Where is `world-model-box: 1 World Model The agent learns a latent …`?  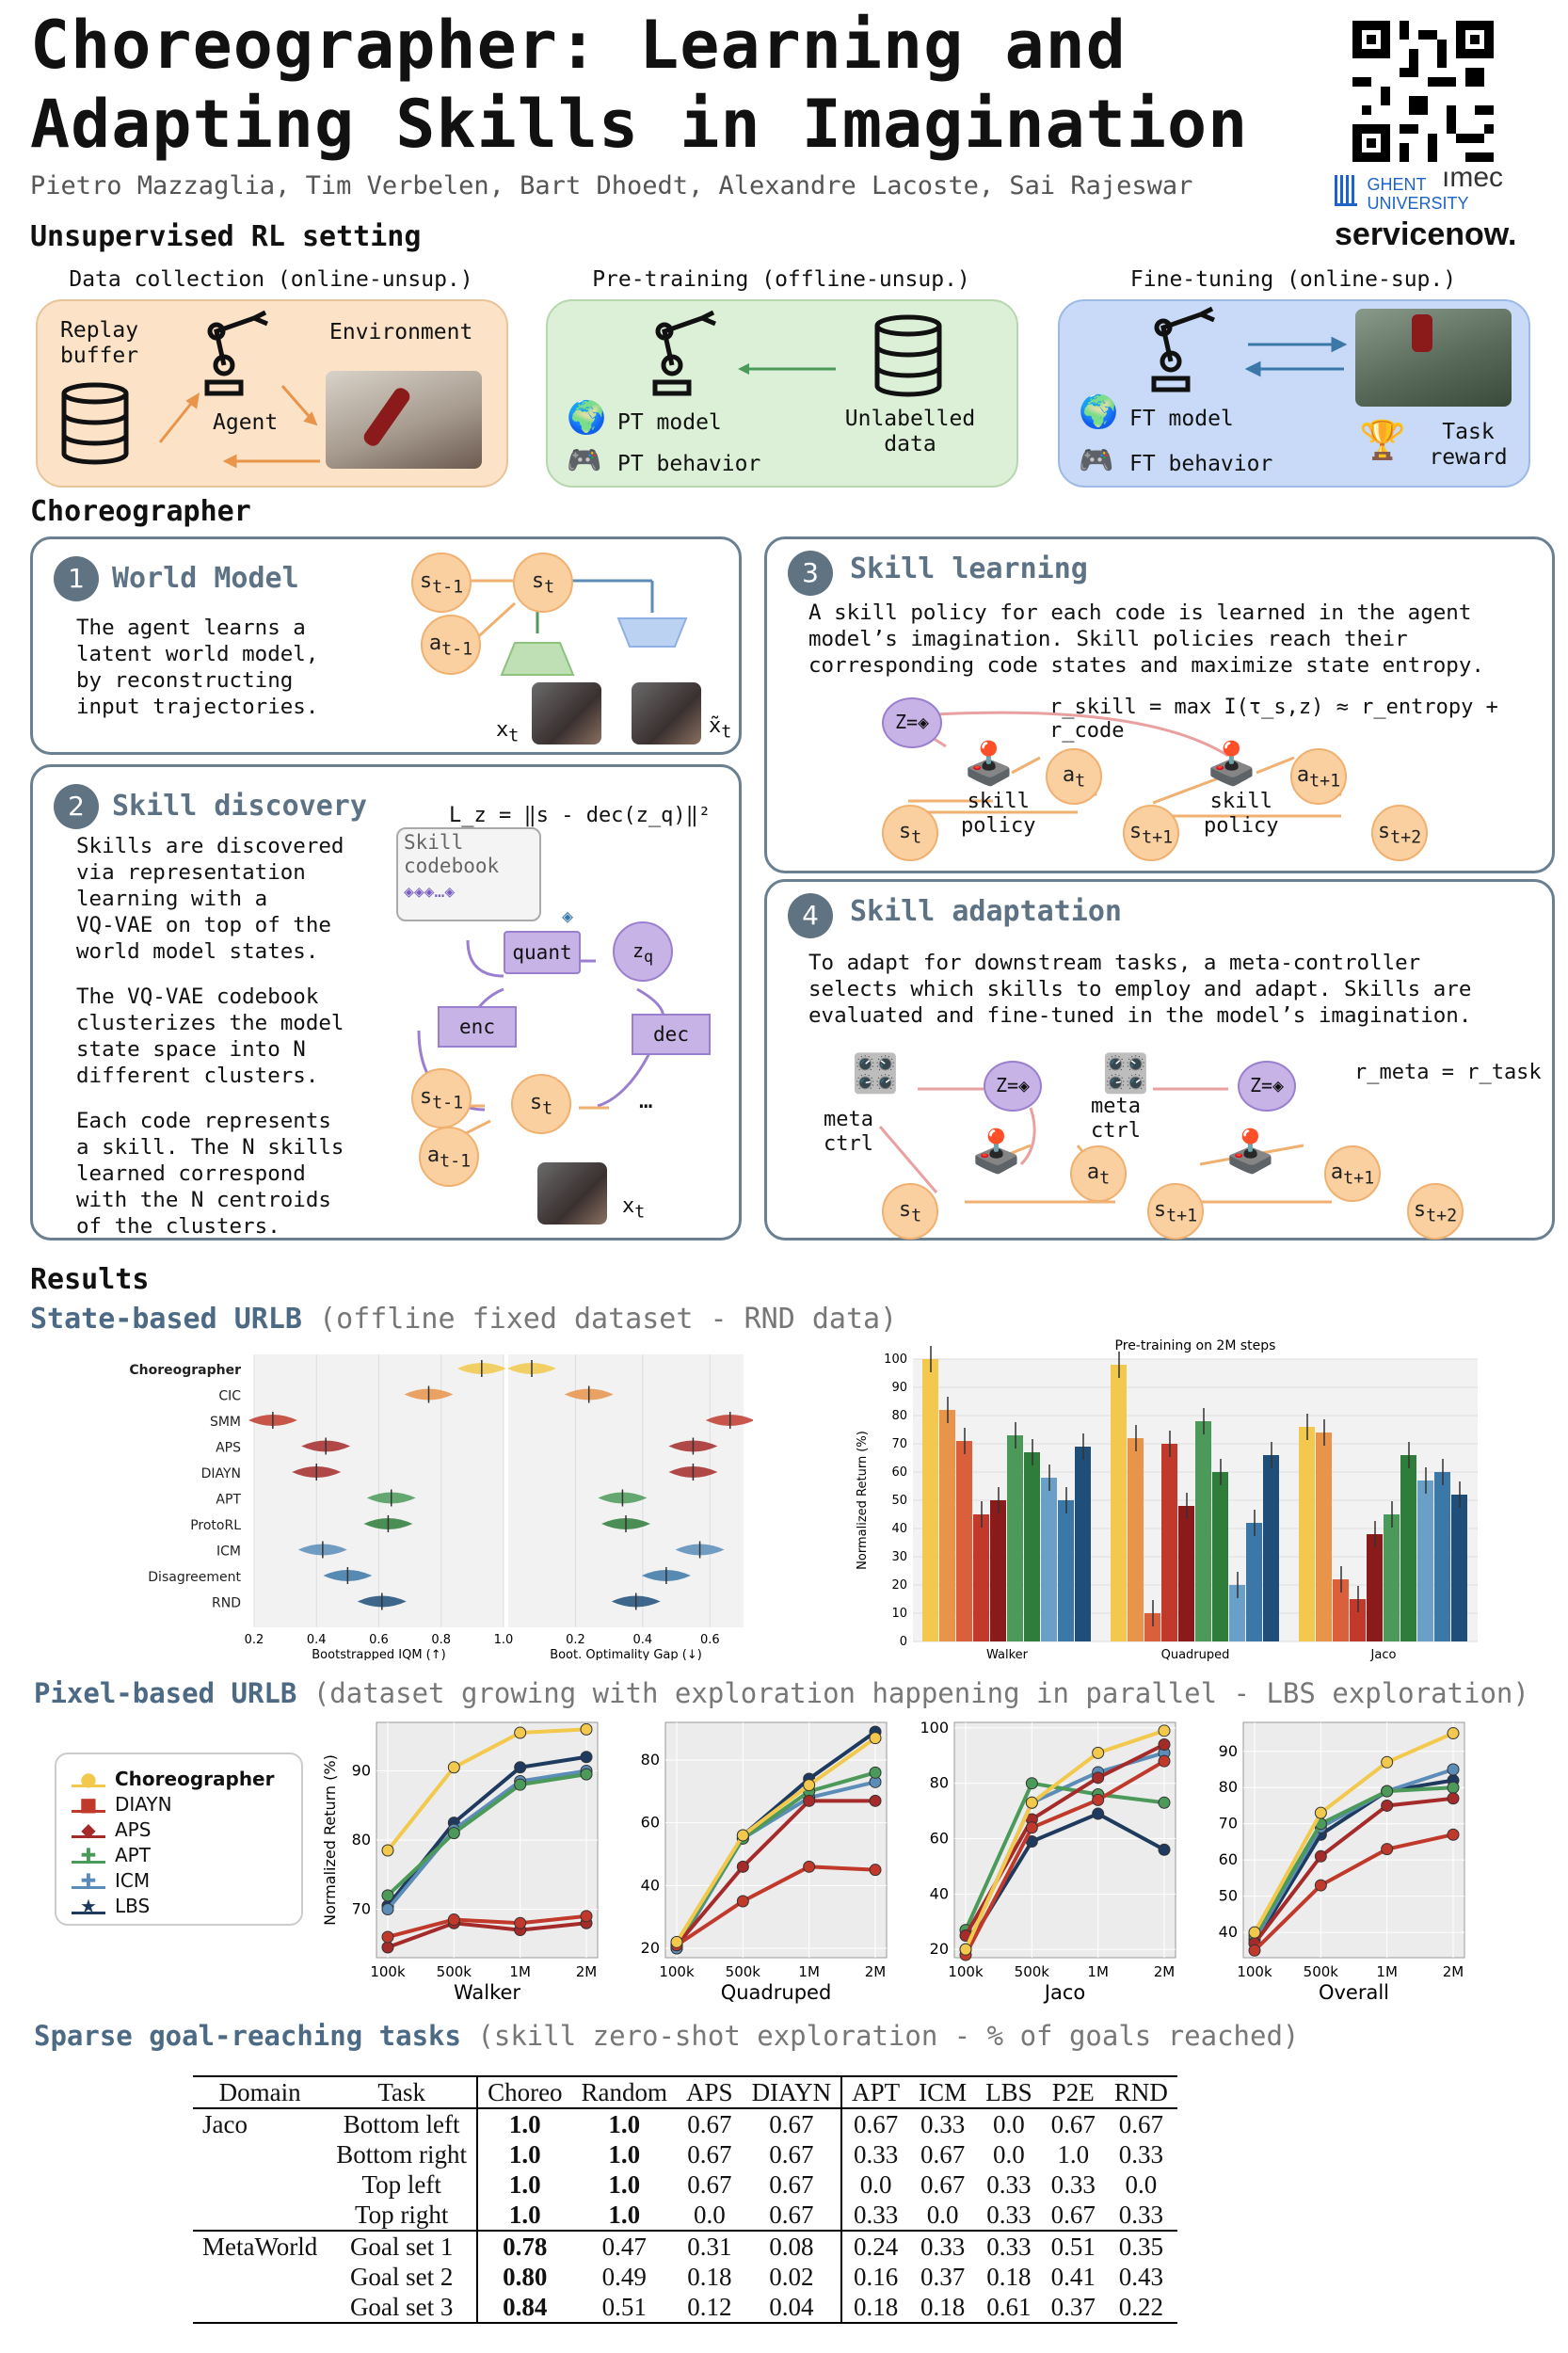 world-model-box: 1 World Model The agent learns a latent … is located at coordinates (386, 645).